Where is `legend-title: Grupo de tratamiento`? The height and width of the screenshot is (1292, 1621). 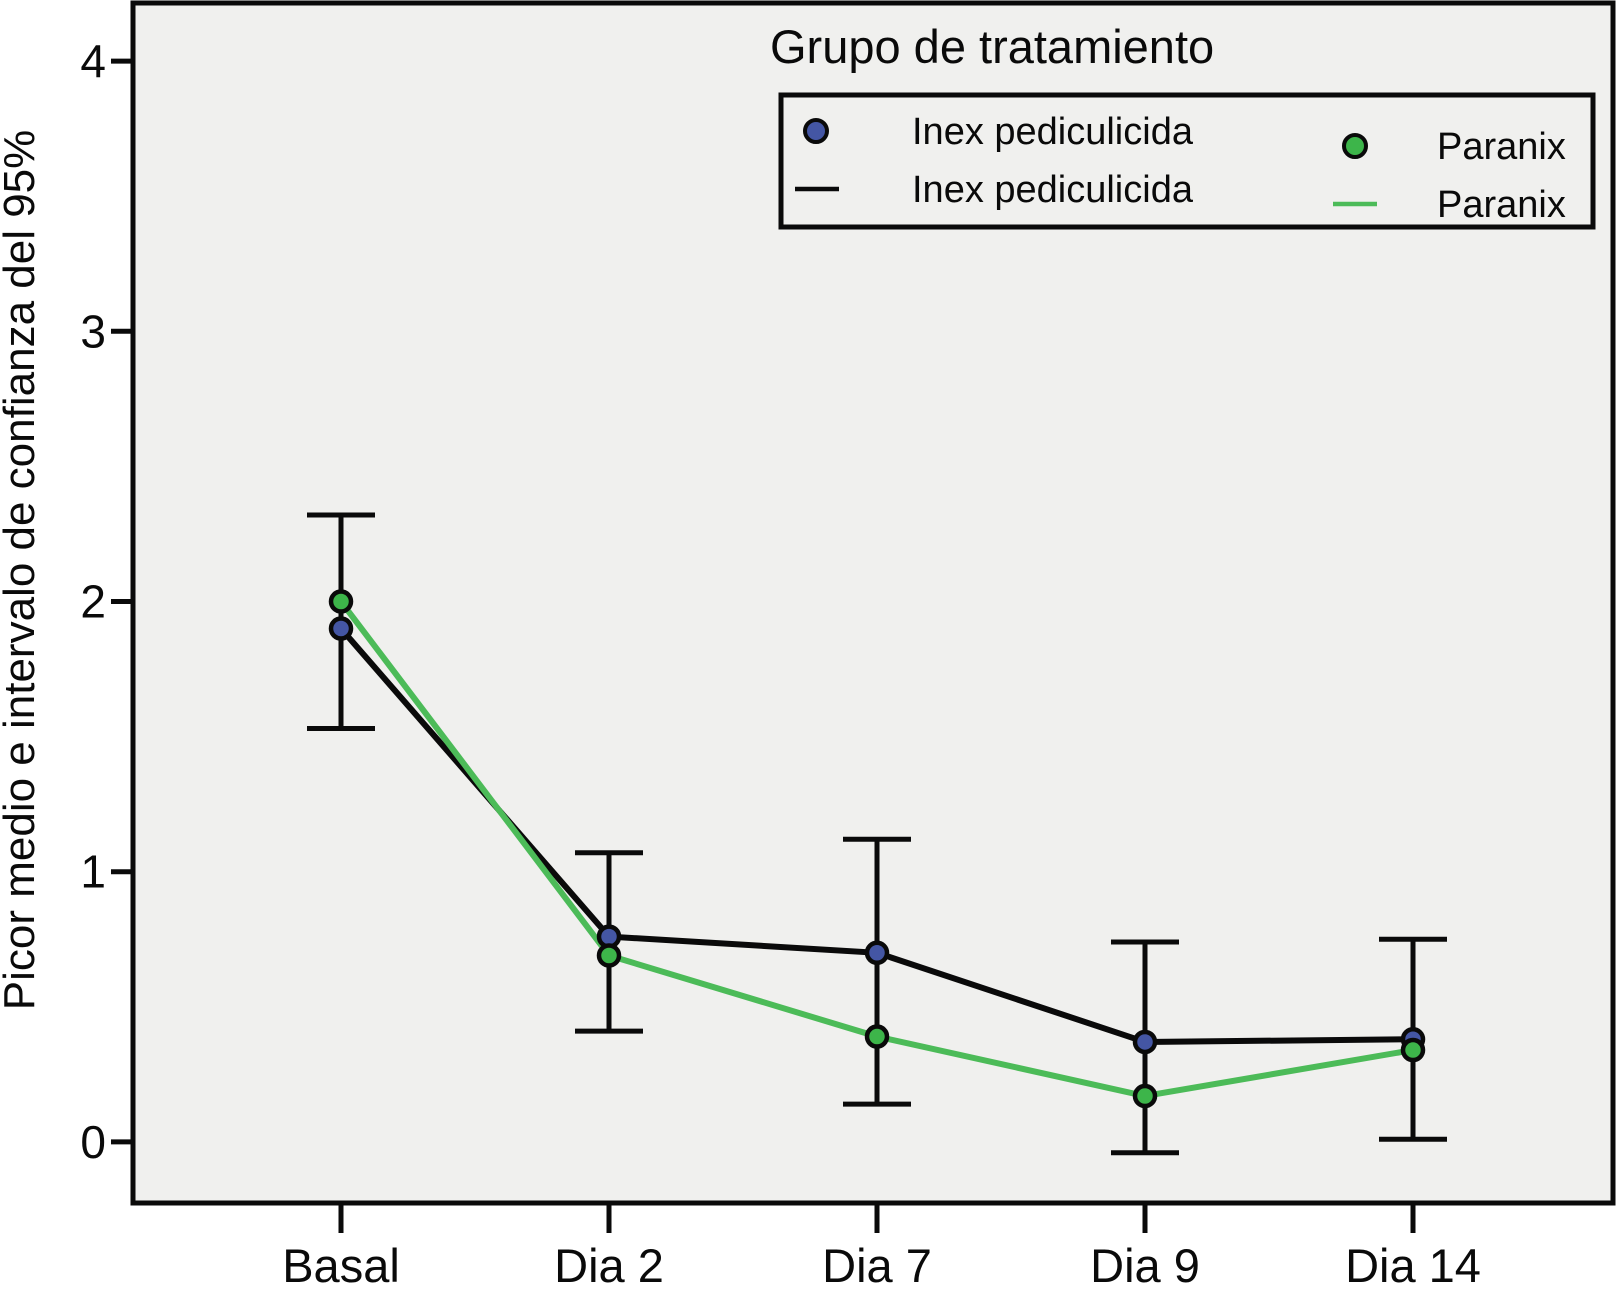 legend-title: Grupo de tratamiento is located at coordinates (992, 46).